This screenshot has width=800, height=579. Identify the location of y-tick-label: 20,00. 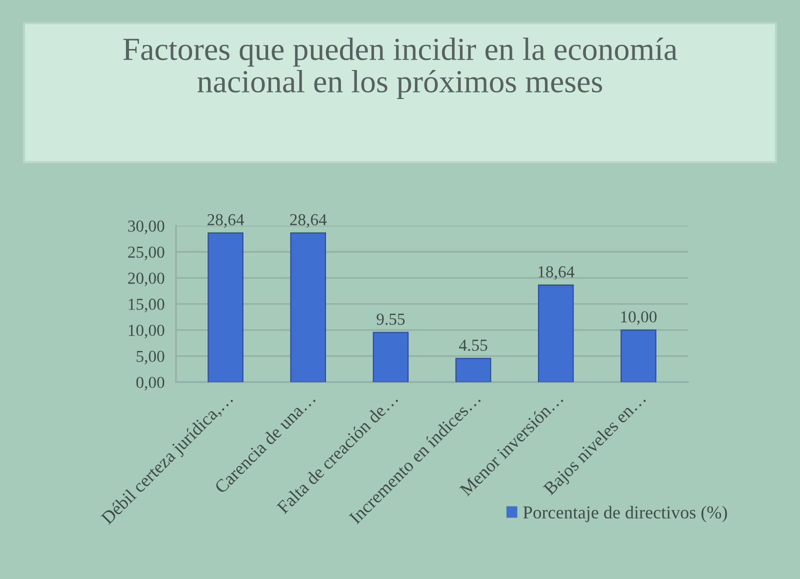
(146, 279).